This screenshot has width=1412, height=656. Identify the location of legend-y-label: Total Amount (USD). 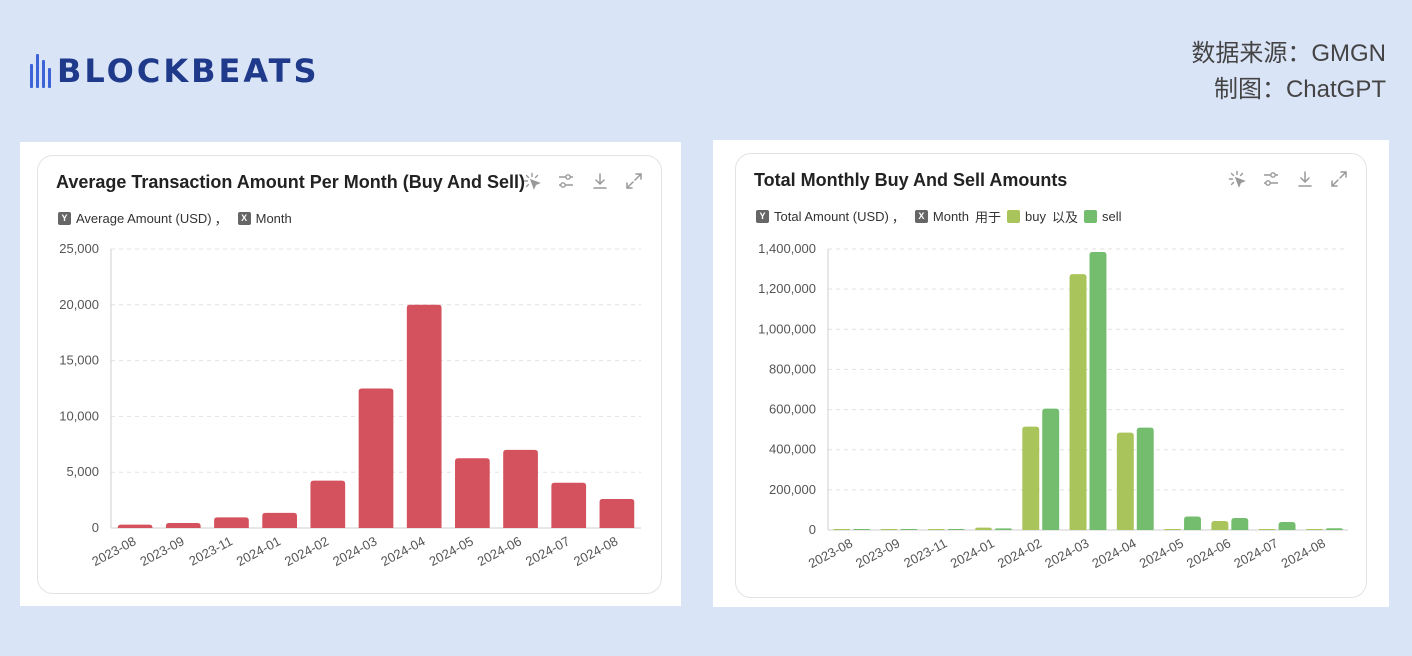
(831, 216).